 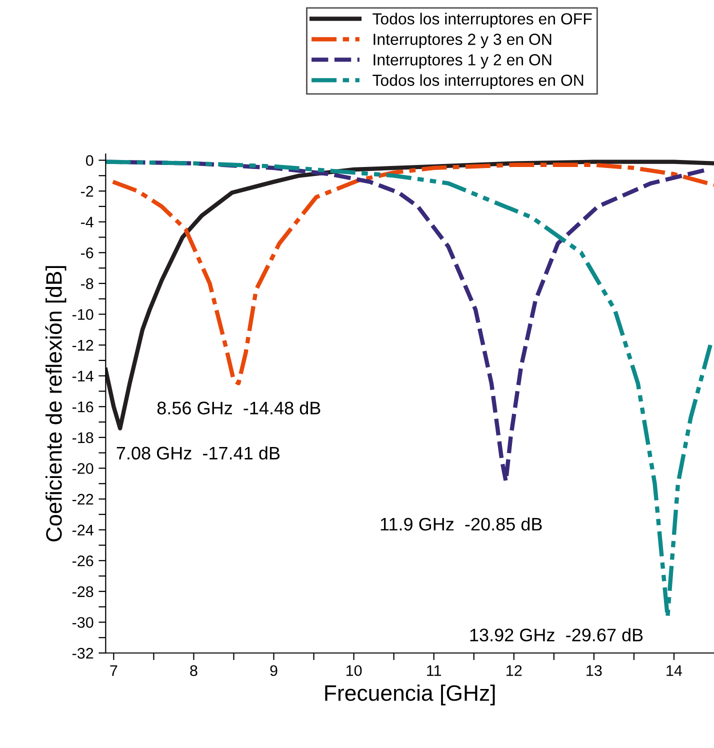 I want to click on y-tick-label: -8, so click(x=87, y=284).